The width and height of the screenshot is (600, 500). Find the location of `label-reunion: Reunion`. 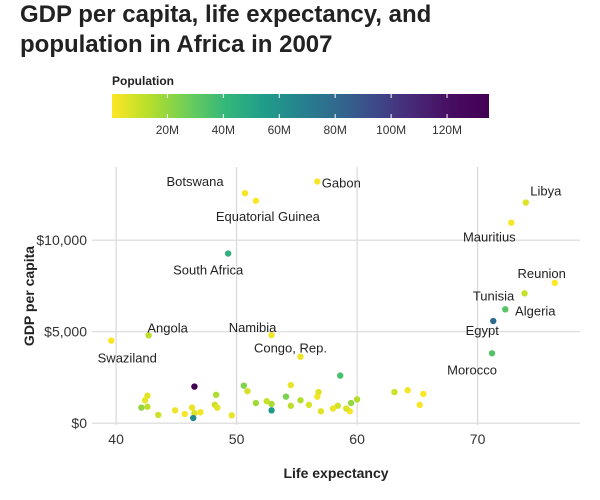

label-reunion: Reunion is located at coordinates (541, 273).